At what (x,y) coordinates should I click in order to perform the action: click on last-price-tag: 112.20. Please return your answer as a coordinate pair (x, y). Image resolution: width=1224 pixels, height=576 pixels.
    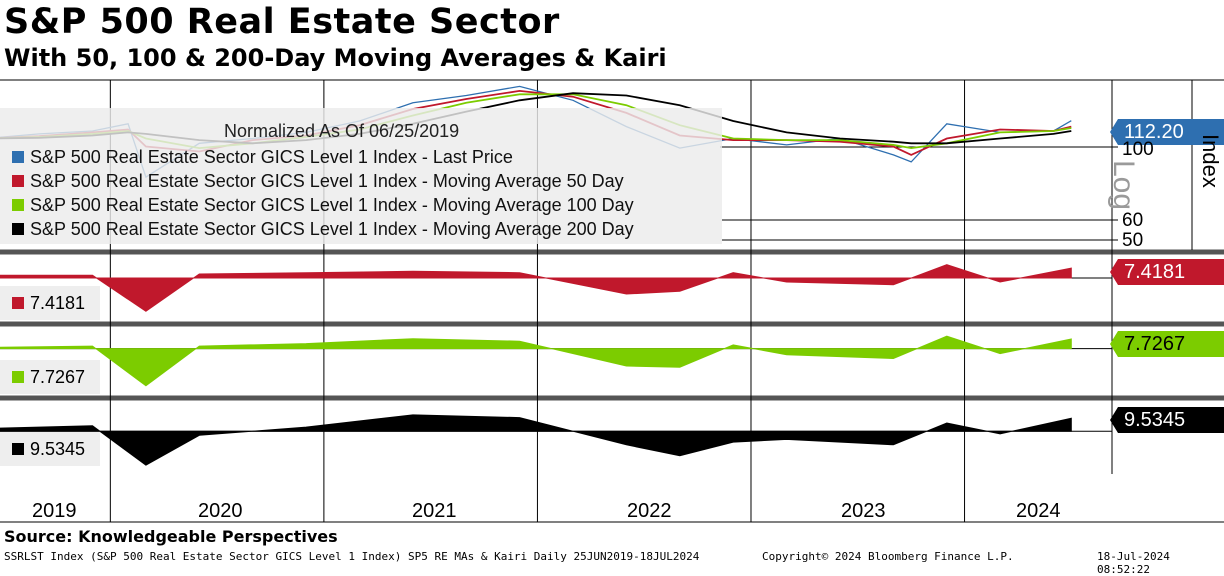
    Looking at the image, I should click on (1167, 132).